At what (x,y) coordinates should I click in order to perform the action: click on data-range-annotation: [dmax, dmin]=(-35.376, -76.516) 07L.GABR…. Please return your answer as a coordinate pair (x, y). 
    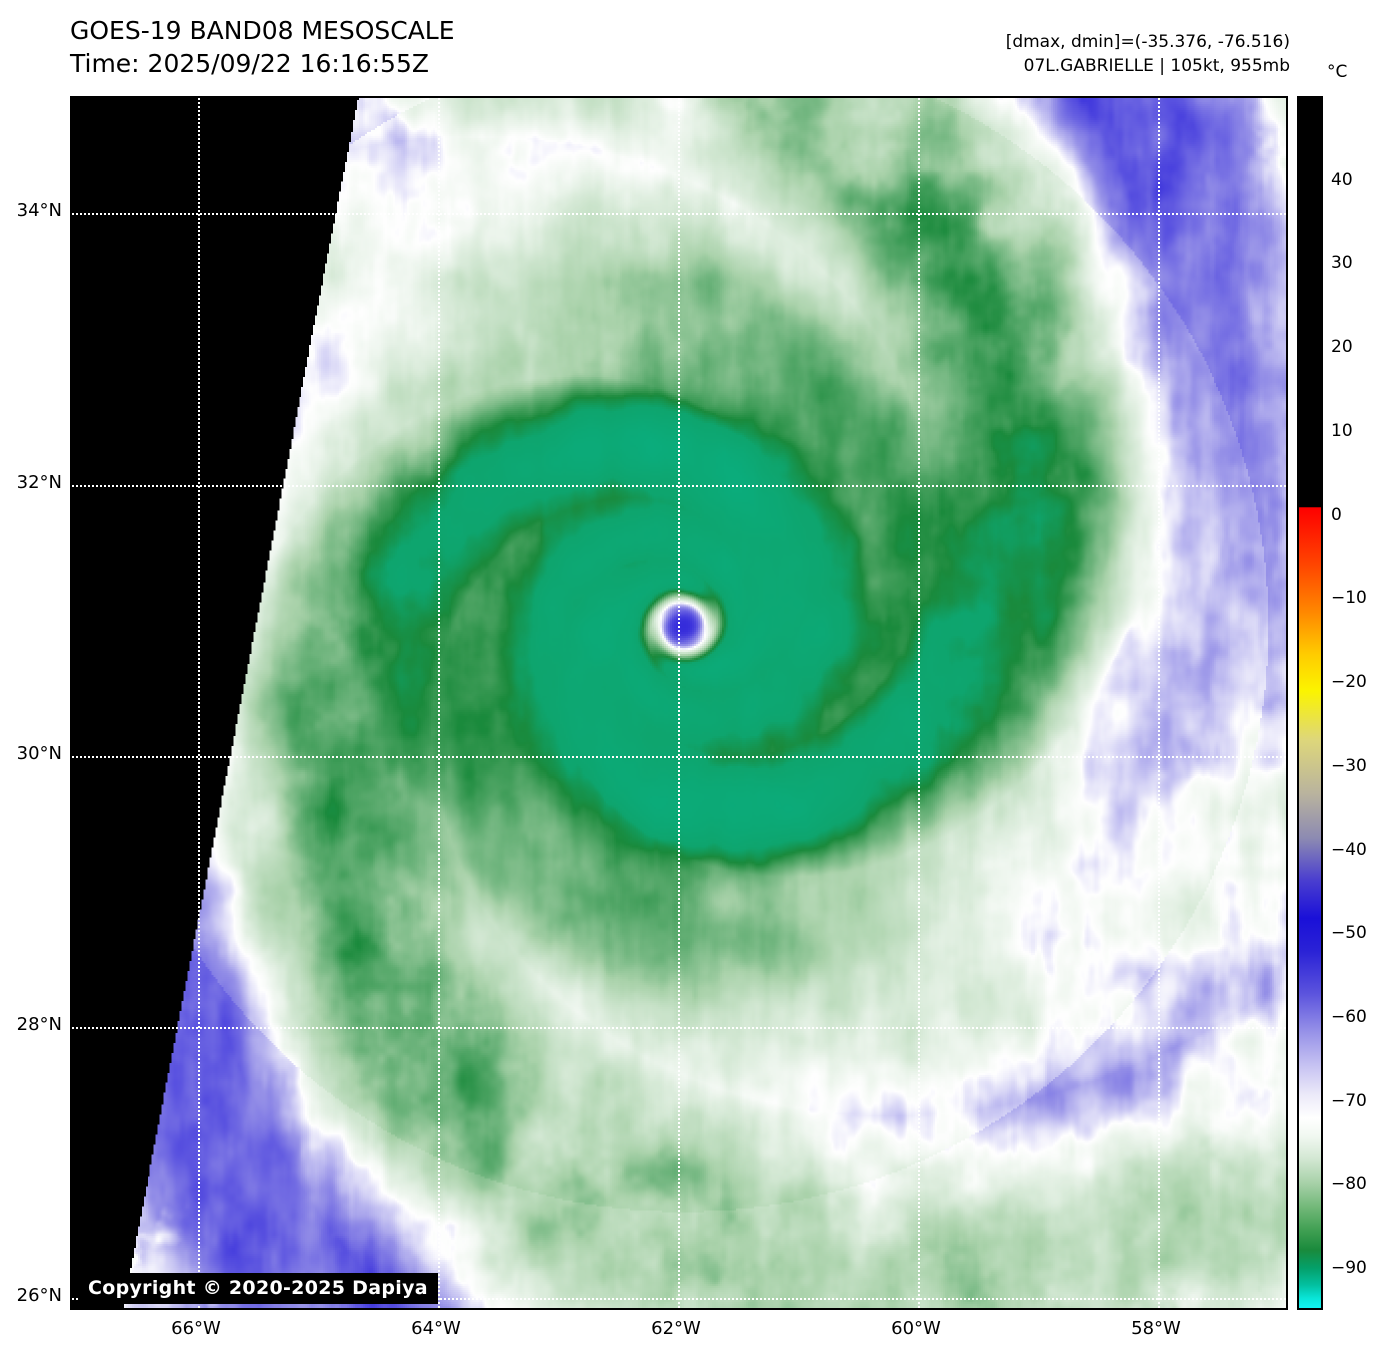
    Looking at the image, I should click on (1148, 55).